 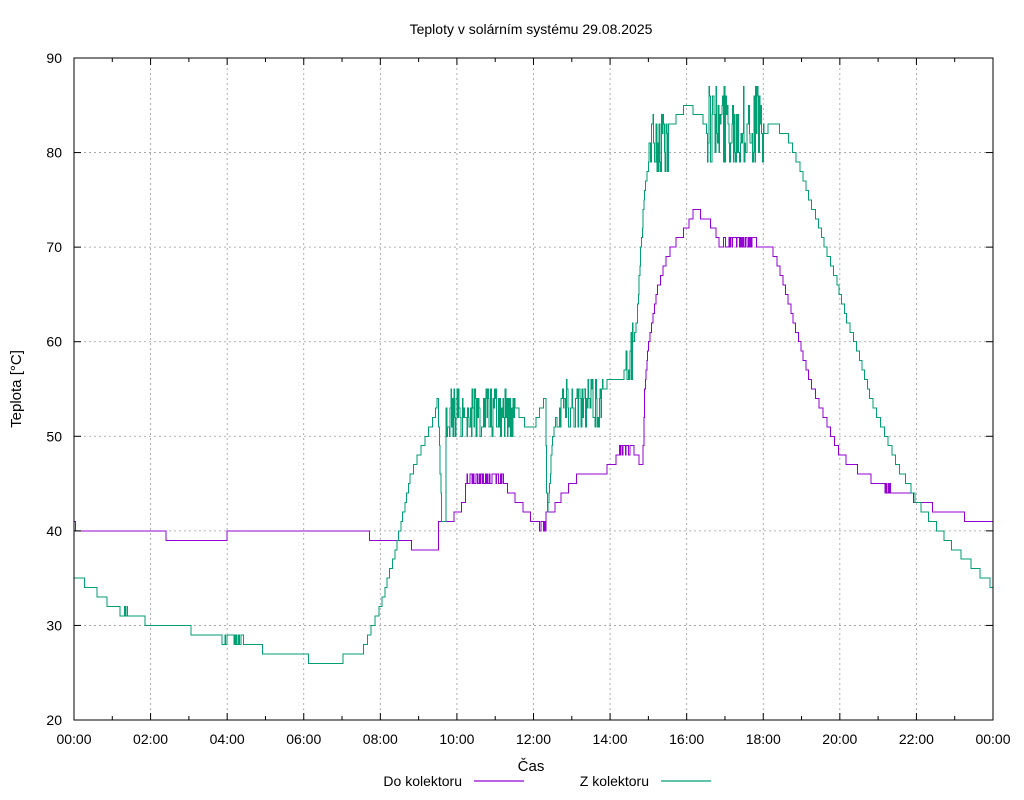 What do you see at coordinates (422, 781) in the screenshot?
I see `legend-label-do-kolektoru: Do kolektoru` at bounding box center [422, 781].